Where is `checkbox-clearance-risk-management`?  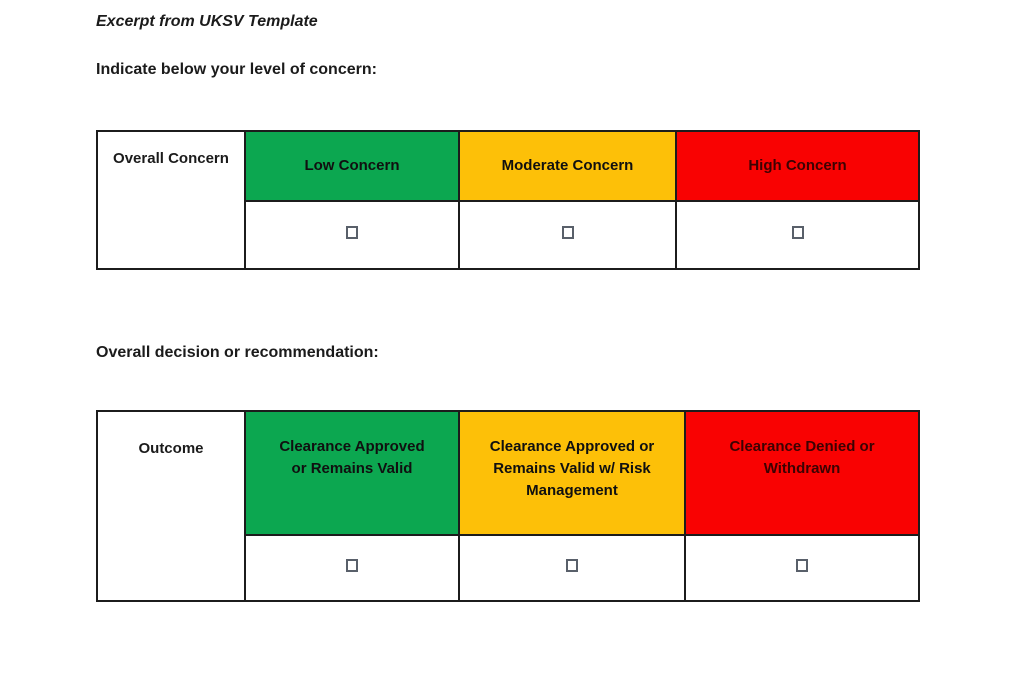 checkbox-clearance-risk-management is located at coordinates (572, 566).